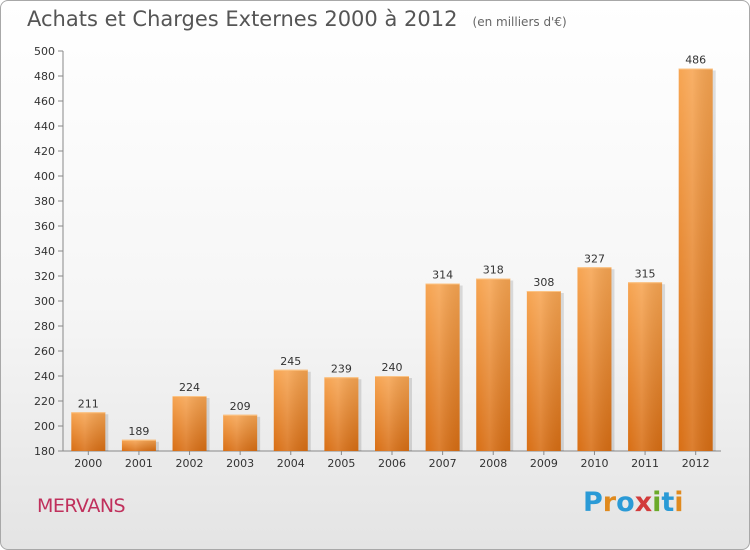  Describe the element at coordinates (44, 151) in the screenshot. I see `y-tick-label: 420` at that location.